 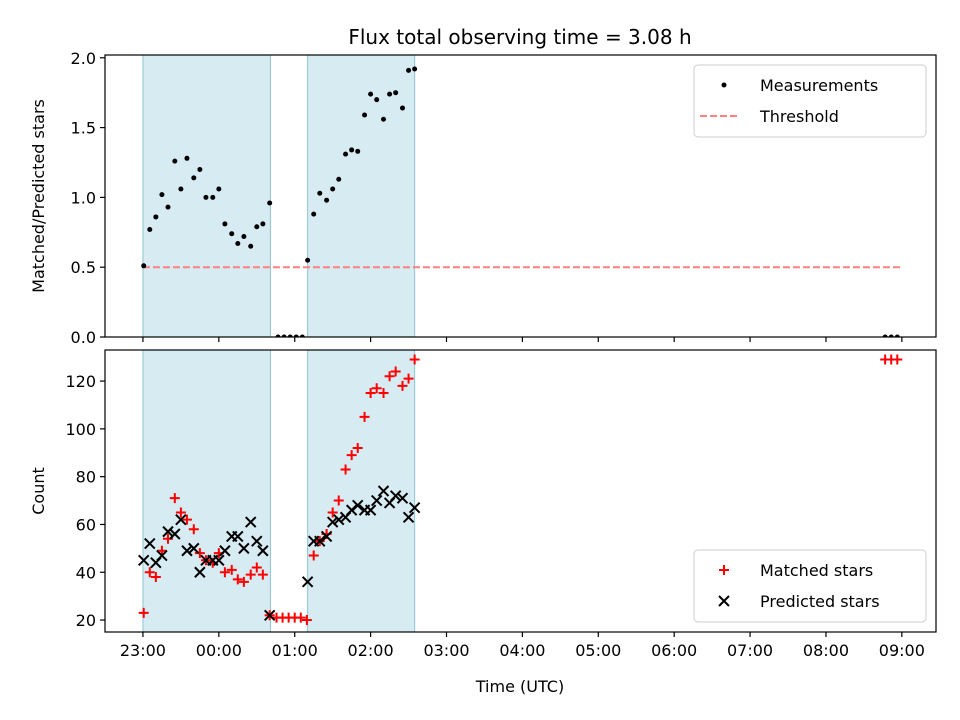 I want to click on x-axis-label: Time (UTC), so click(x=519, y=686).